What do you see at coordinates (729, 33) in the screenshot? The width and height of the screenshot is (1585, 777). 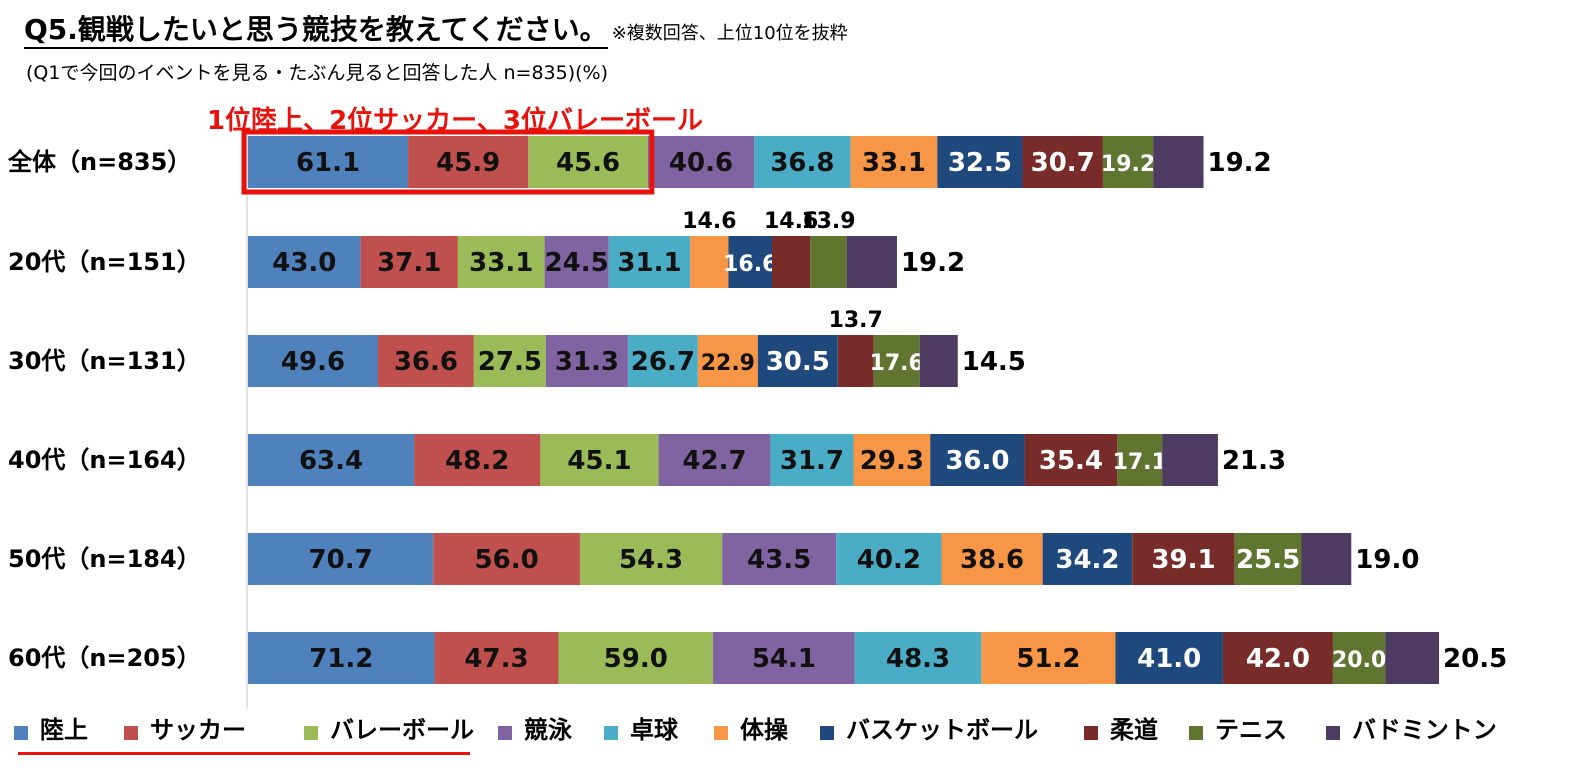 I see `chart-note: ※複数回答、上位10位を抜粋` at bounding box center [729, 33].